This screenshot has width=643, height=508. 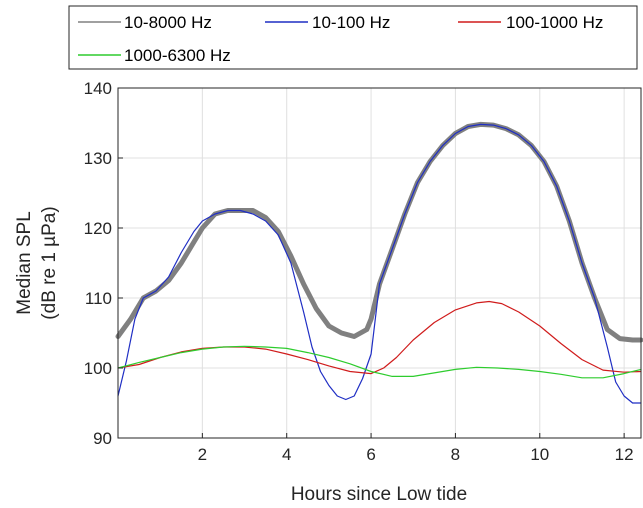 I want to click on legend-item-100-1000: 100-1000 Hz, so click(x=530, y=22).